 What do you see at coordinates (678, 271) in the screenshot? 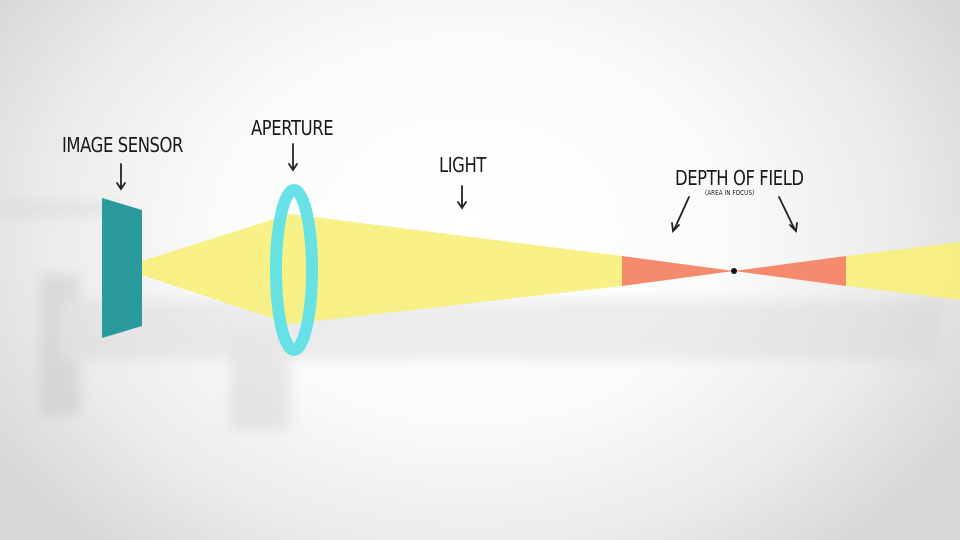
I see `depth-of-field-near` at bounding box center [678, 271].